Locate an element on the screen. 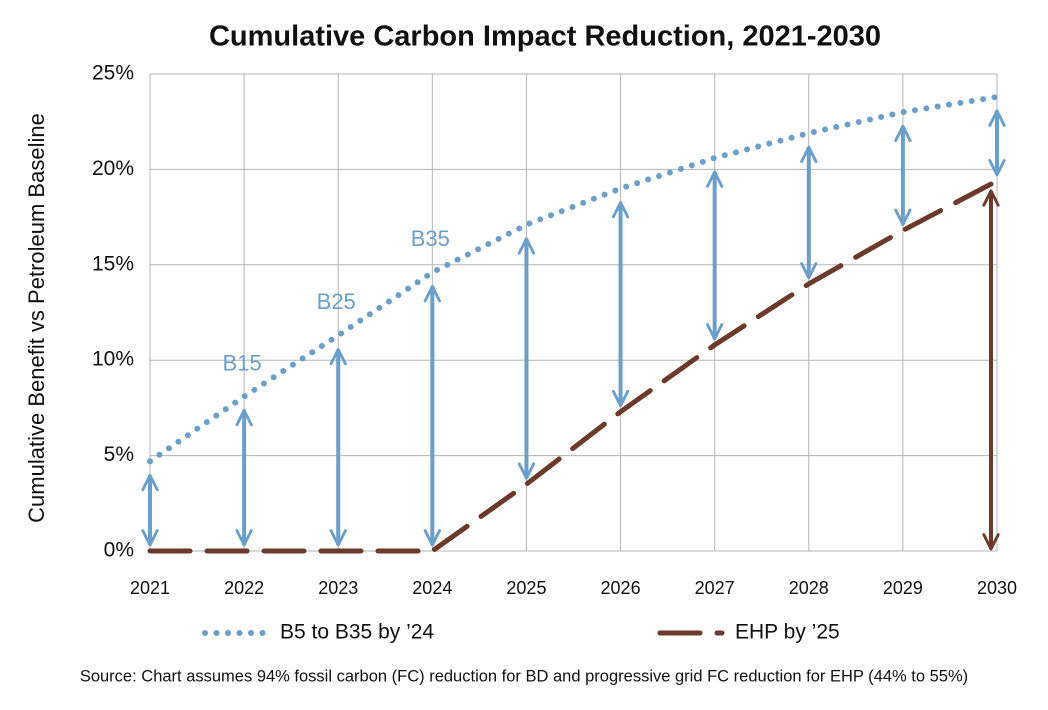 Image resolution: width=1048 pixels, height=710 pixels. annotation: B15 is located at coordinates (242, 362).